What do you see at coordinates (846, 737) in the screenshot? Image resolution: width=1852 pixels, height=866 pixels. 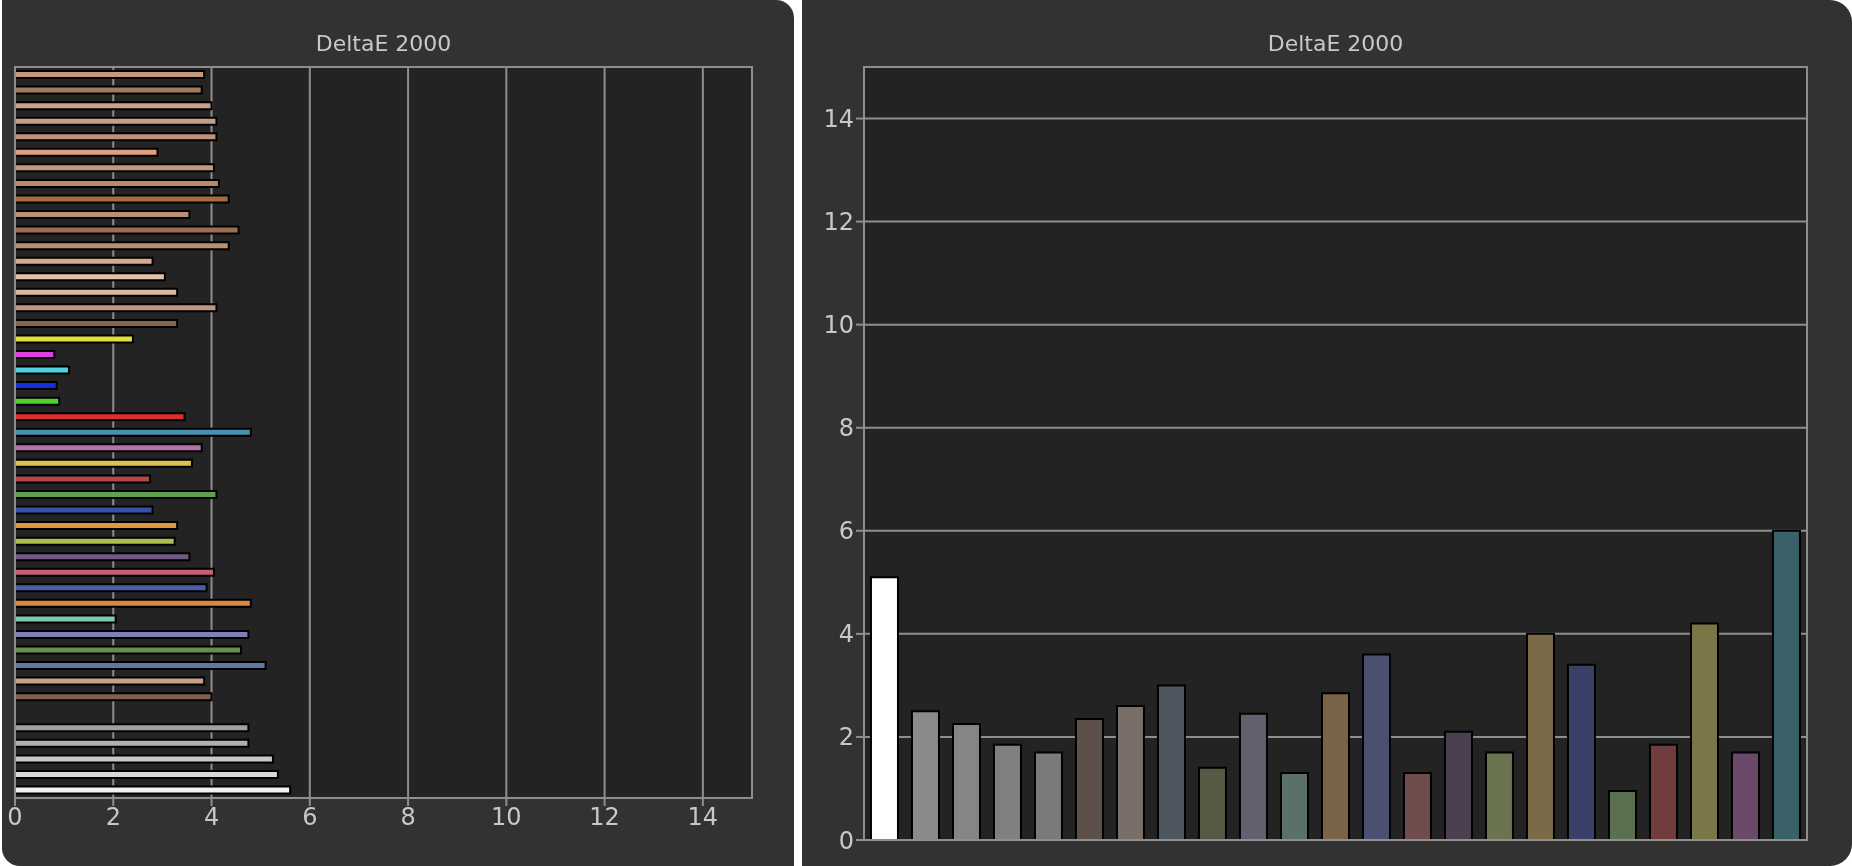 I see `y-tick-label: 2` at bounding box center [846, 737].